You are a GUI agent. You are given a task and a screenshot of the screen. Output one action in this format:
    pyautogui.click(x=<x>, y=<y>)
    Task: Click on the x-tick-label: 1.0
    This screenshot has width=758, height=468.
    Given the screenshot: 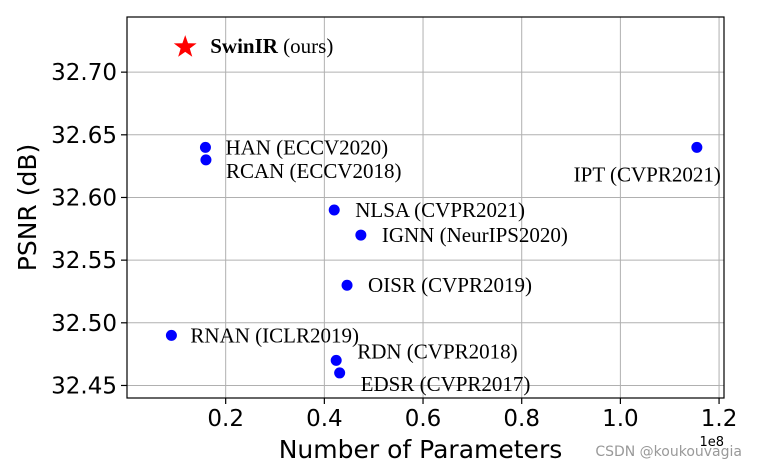 What is the action you would take?
    pyautogui.click(x=620, y=419)
    